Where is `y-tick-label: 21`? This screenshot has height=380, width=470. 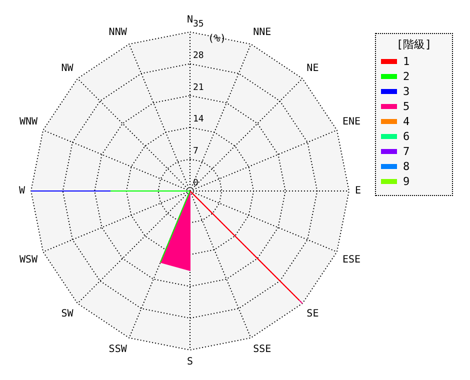
y-tick-label: 21 is located at coordinates (198, 87).